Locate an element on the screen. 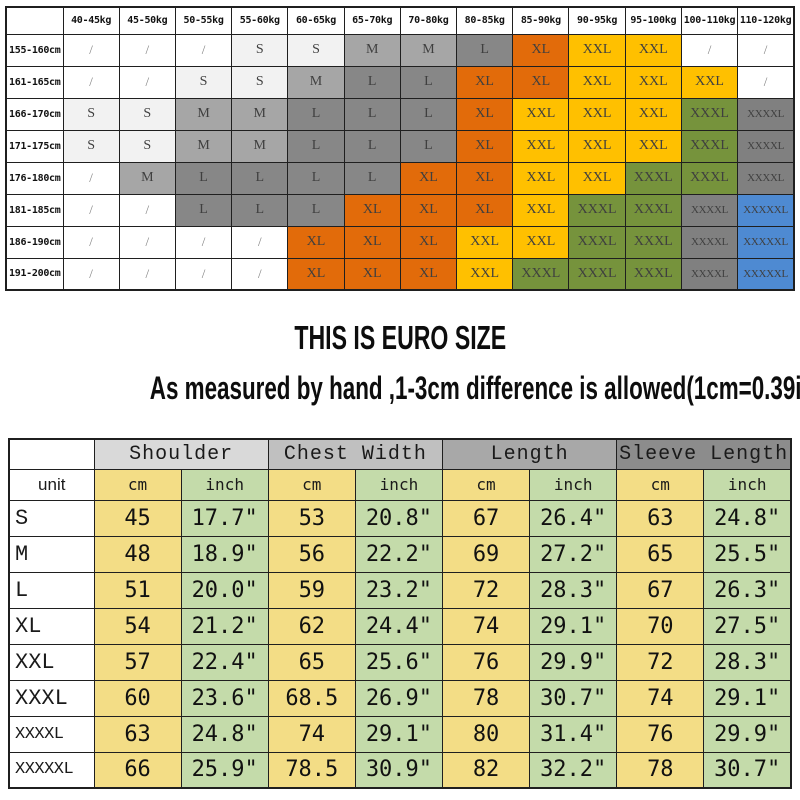 The width and height of the screenshot is (800, 800). height-header: 181-185cm is located at coordinates (34, 210).